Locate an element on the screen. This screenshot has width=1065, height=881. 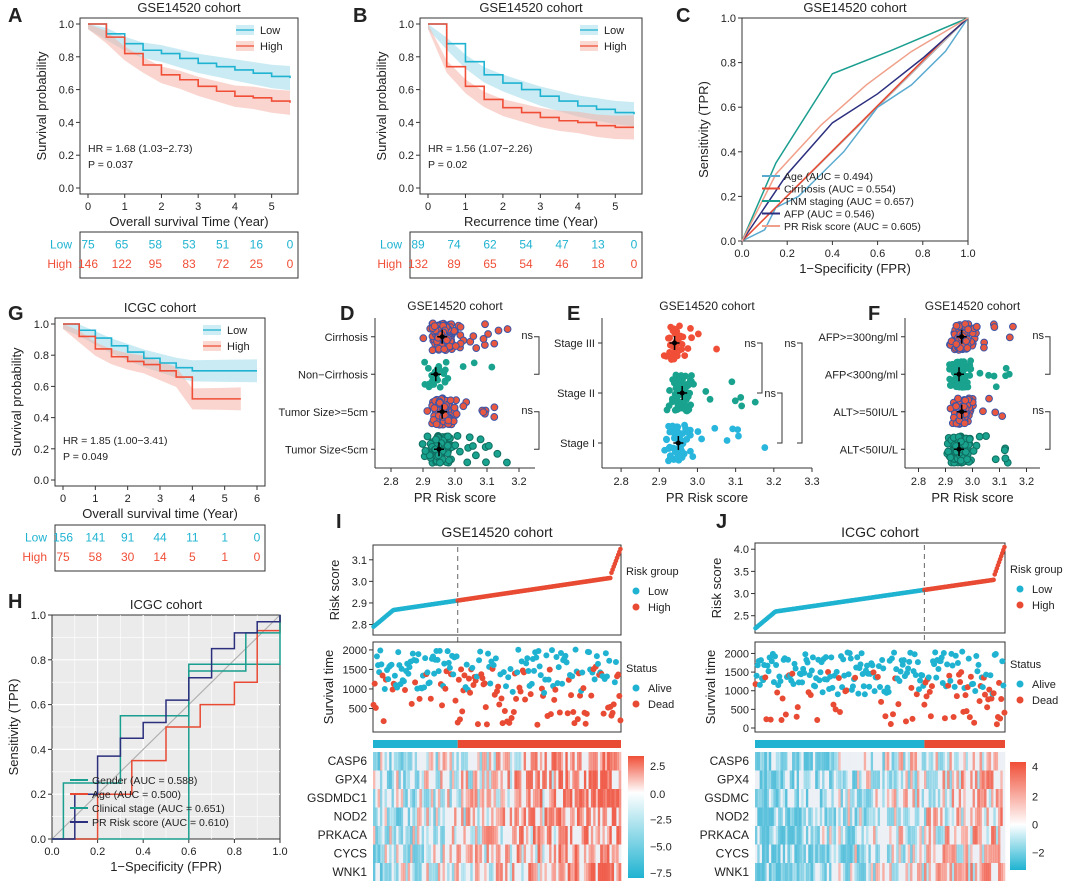
x-tick-label: 0.8 is located at coordinates (234, 852).